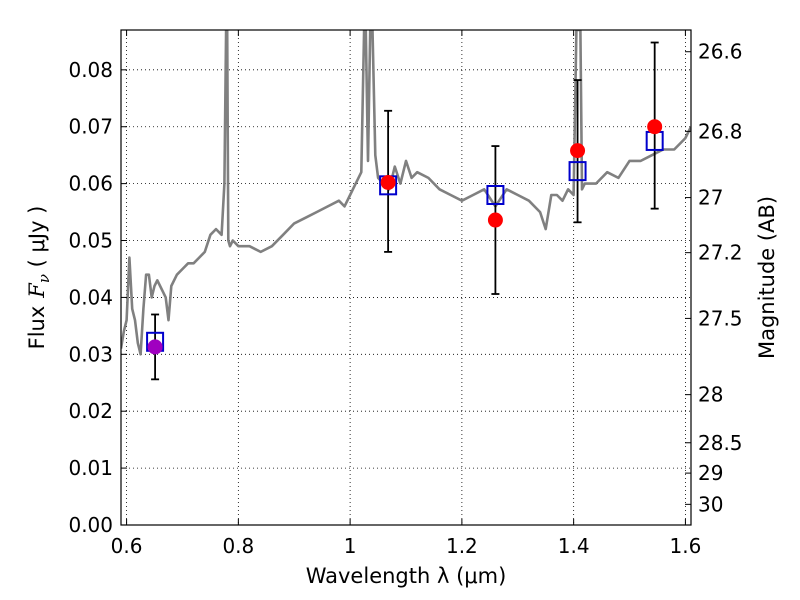  I want to click on right-tick-label: 27.2, so click(720, 253).